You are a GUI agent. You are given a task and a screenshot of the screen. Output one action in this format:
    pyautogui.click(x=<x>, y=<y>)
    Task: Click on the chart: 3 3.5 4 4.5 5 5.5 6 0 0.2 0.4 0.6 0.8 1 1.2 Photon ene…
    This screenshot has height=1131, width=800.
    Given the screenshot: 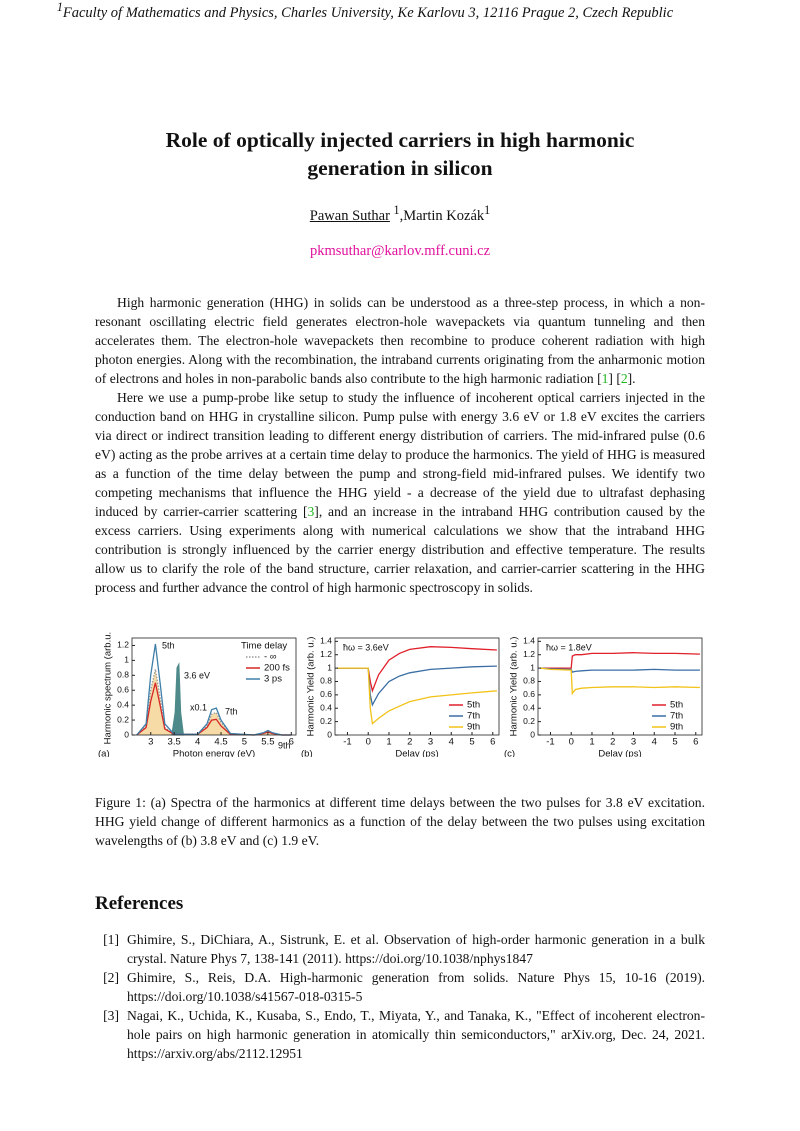 What is the action you would take?
    pyautogui.click(x=197, y=694)
    